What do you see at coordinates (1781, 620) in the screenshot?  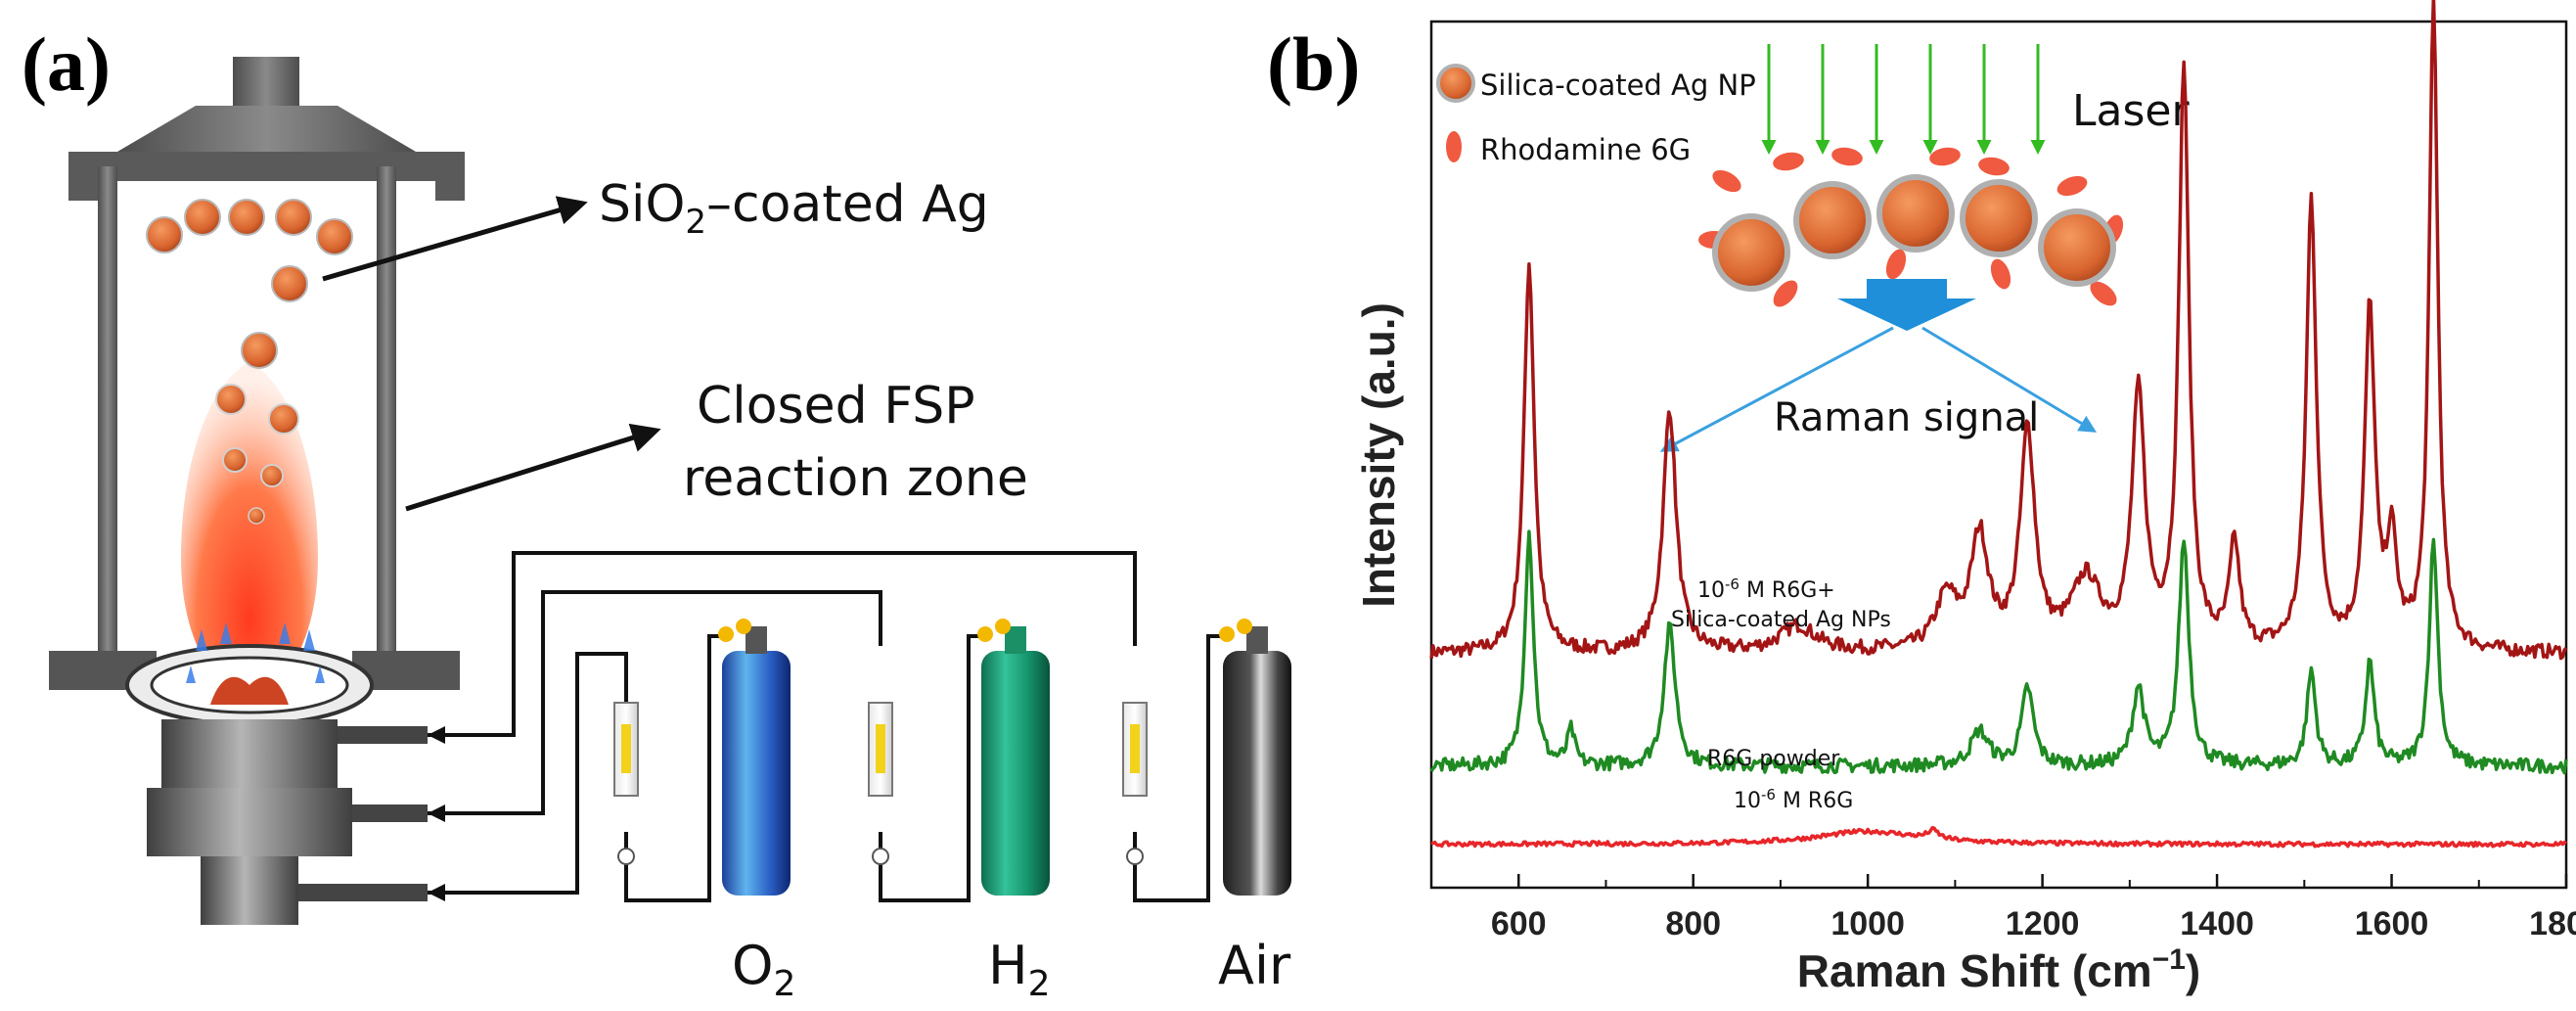 I see `series-1-label-line2: Silica-coated Ag NPs` at bounding box center [1781, 620].